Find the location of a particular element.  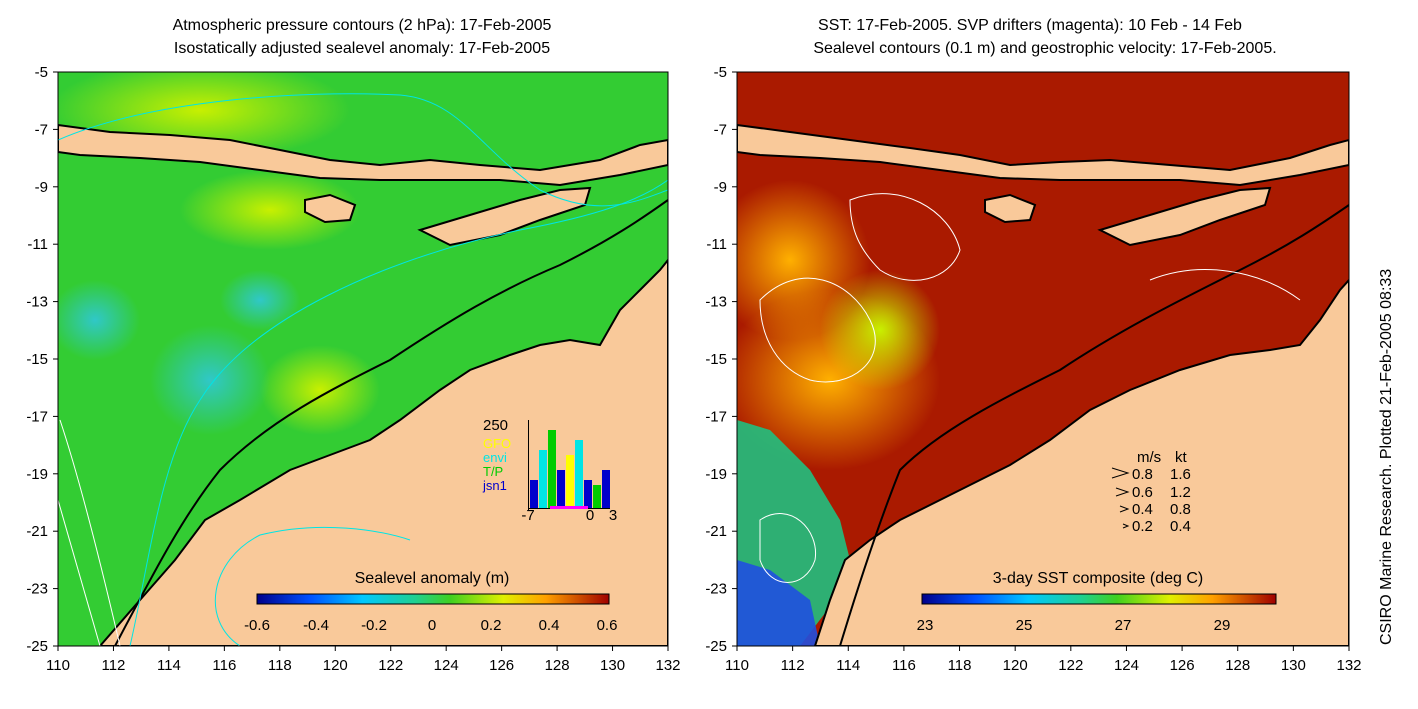

right-lat-tick-label: -9 is located at coordinates (720, 187).